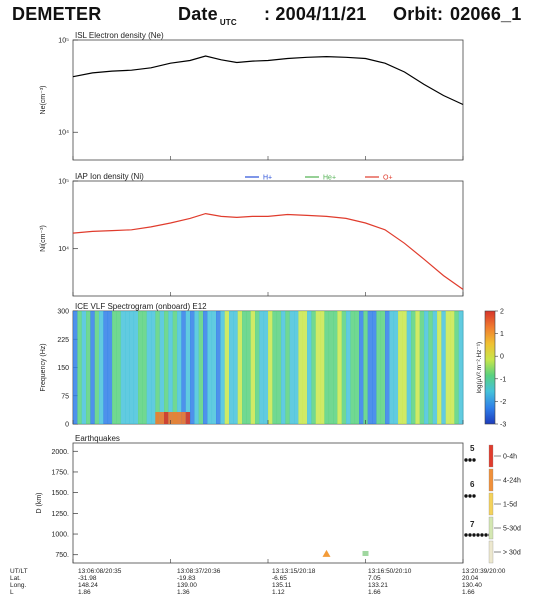 Image resolution: width=541 pixels, height=608 pixels. Describe the element at coordinates (43, 100) in the screenshot. I see `panel-1-ylabel: Ne(cm⁻³)` at that location.